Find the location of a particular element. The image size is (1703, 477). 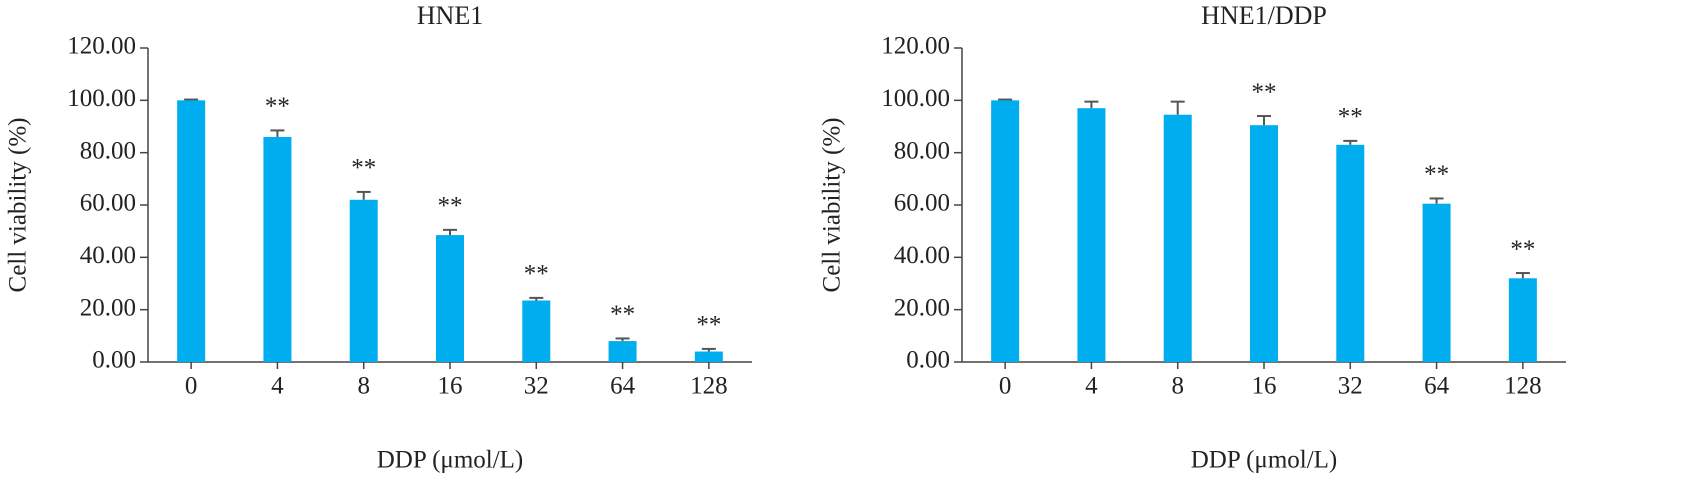

chart-title: HNE1 is located at coordinates (450, 15).